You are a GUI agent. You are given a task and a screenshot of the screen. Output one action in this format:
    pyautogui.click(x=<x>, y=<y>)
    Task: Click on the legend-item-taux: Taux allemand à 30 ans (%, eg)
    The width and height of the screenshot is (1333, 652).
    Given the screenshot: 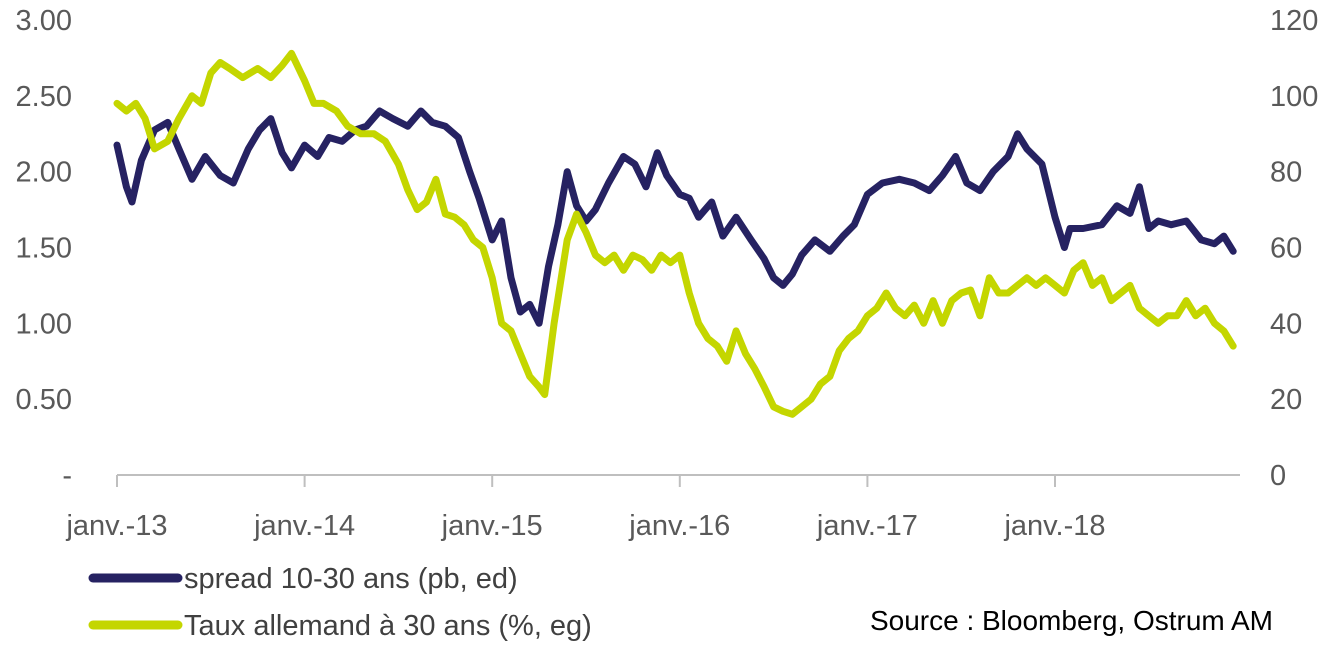 What is the action you would take?
    pyautogui.click(x=340, y=626)
    